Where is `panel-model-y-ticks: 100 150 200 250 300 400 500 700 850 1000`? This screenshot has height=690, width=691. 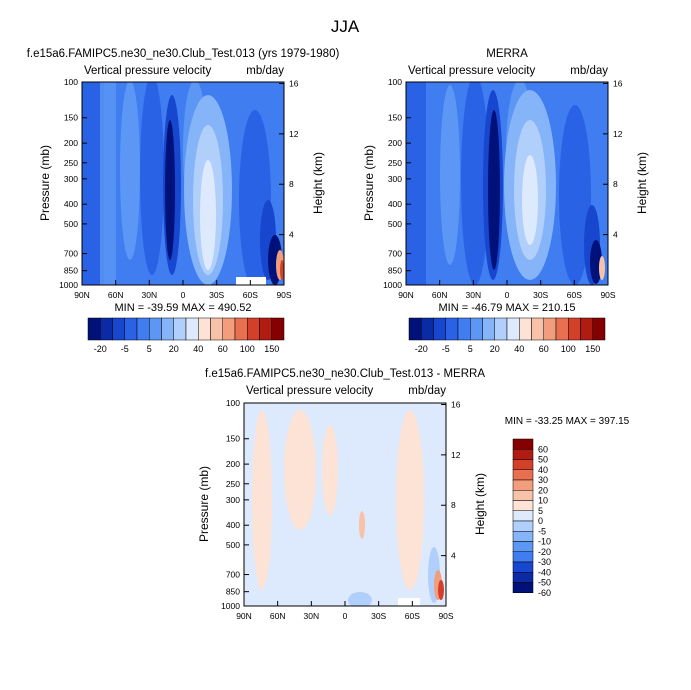
panel-model-y-ticks: 100 150 200 250 300 400 500 700 850 1000 is located at coordinates (73, 183).